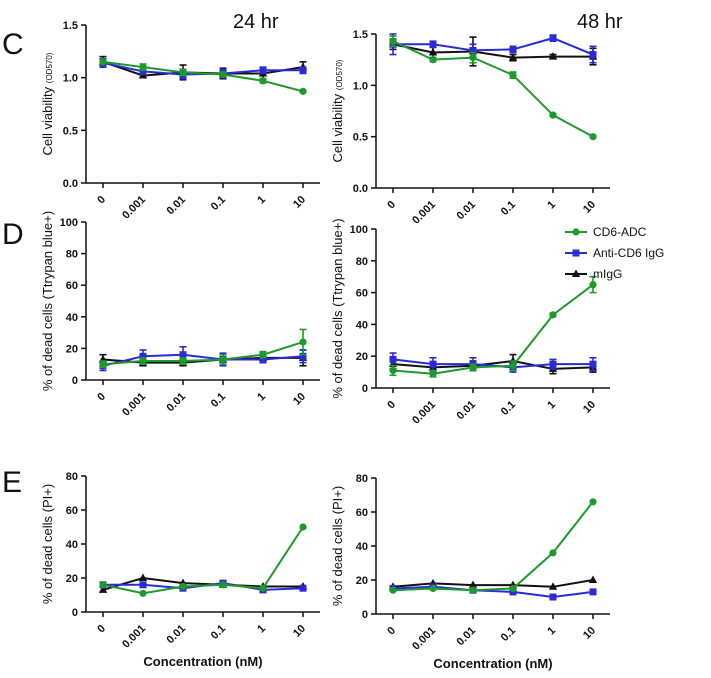  I want to click on time-label-24hr: 24 hr, so click(256, 22).